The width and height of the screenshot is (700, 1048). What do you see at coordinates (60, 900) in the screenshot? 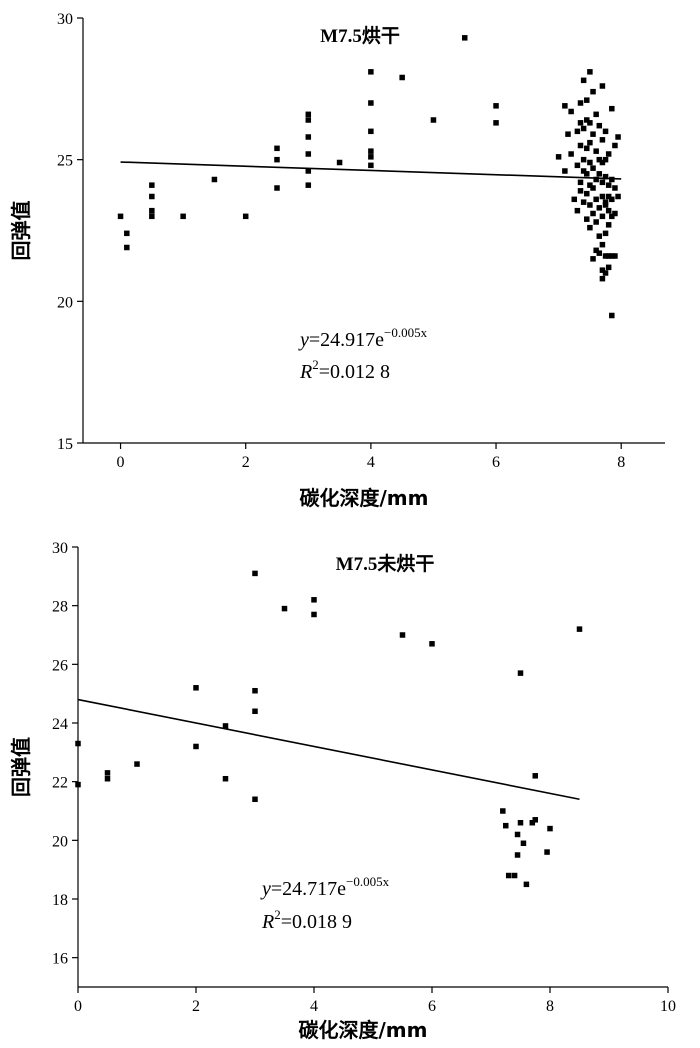
I see `y-tick-label: 18` at bounding box center [60, 900].